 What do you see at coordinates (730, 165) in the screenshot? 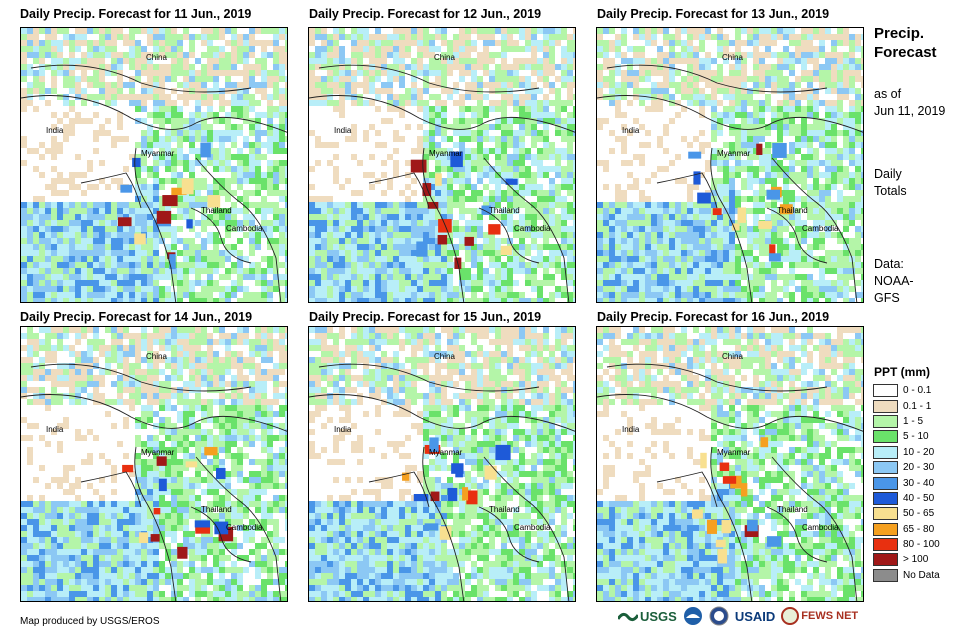
I see `forecast-map-3: China India Myanmar Thailand Cambodia` at bounding box center [730, 165].